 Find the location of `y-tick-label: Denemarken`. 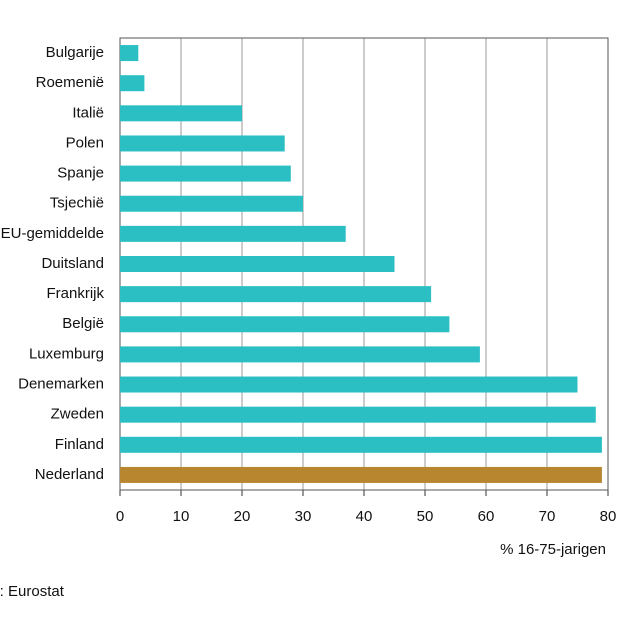

y-tick-label: Denemarken is located at coordinates (61, 384).